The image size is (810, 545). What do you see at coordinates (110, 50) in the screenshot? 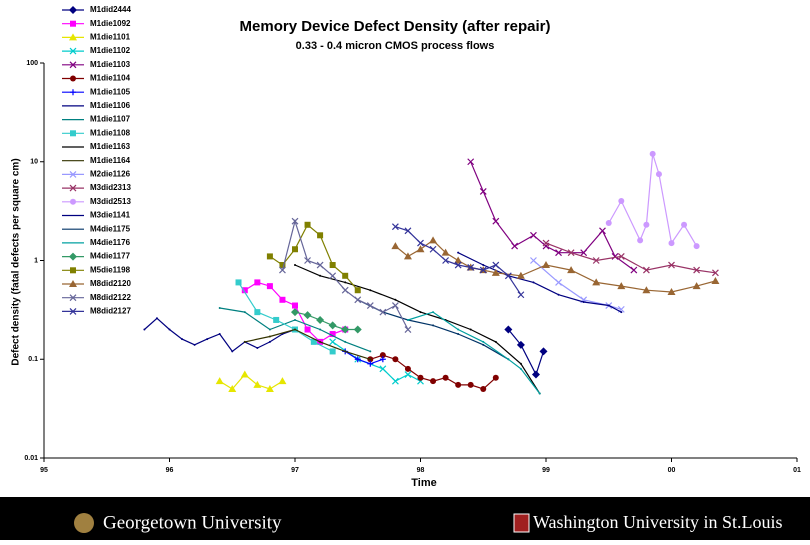
I see `legend-label: M1die1102` at bounding box center [110, 50].